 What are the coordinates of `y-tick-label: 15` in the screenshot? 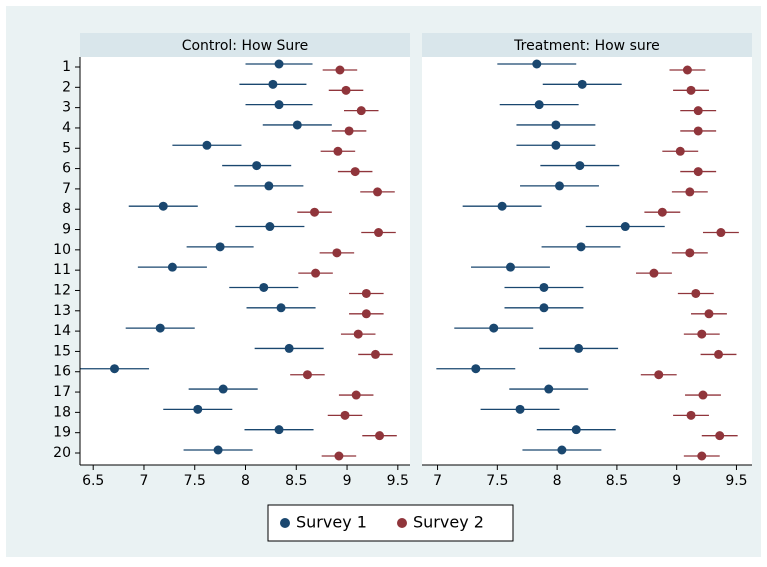 It's located at (62, 351).